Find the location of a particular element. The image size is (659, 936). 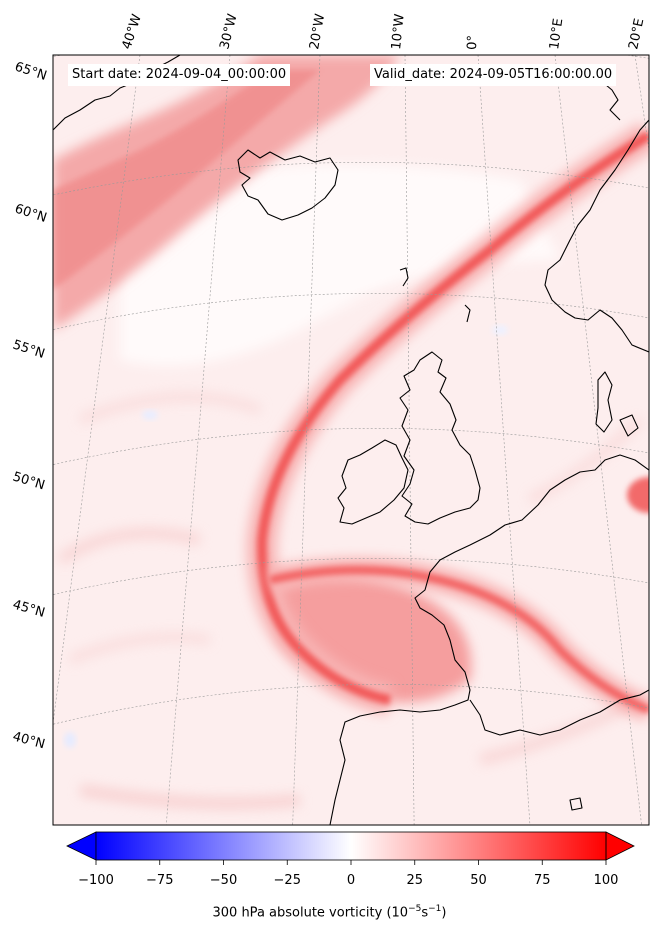

colorbar-tick-label: −100 is located at coordinates (96, 880).